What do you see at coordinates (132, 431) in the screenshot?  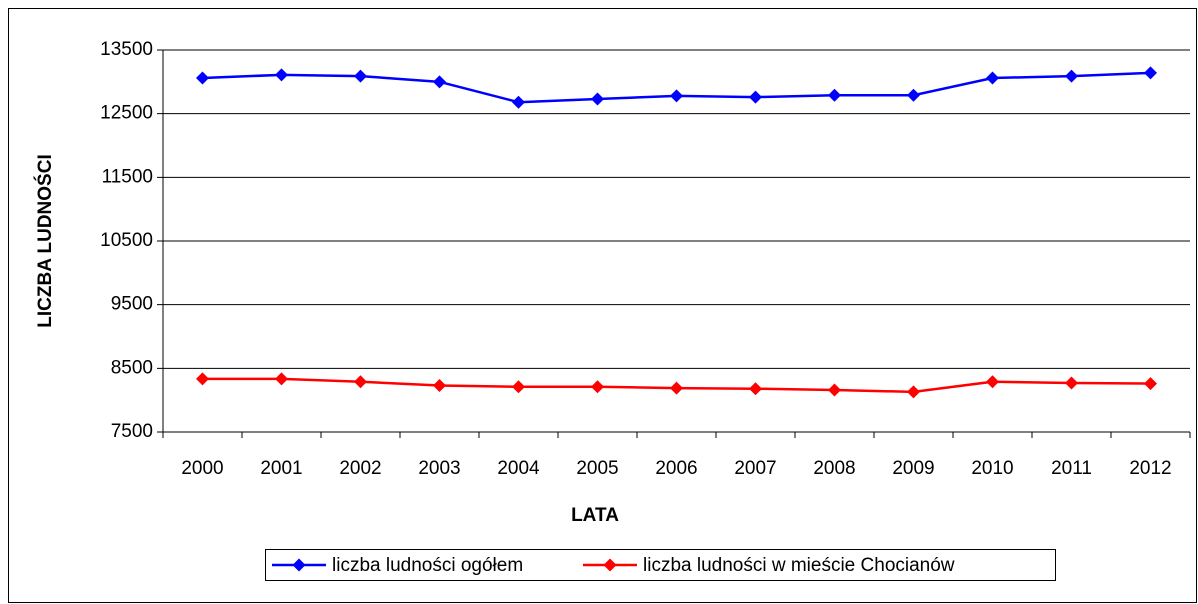 I see `y-tick-label: 7500` at bounding box center [132, 431].